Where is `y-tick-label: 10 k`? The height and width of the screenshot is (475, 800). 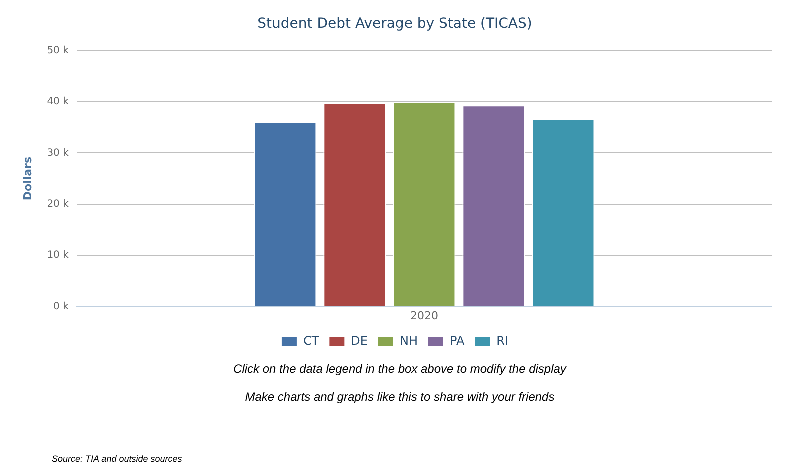 y-tick-label: 10 k is located at coordinates (58, 256).